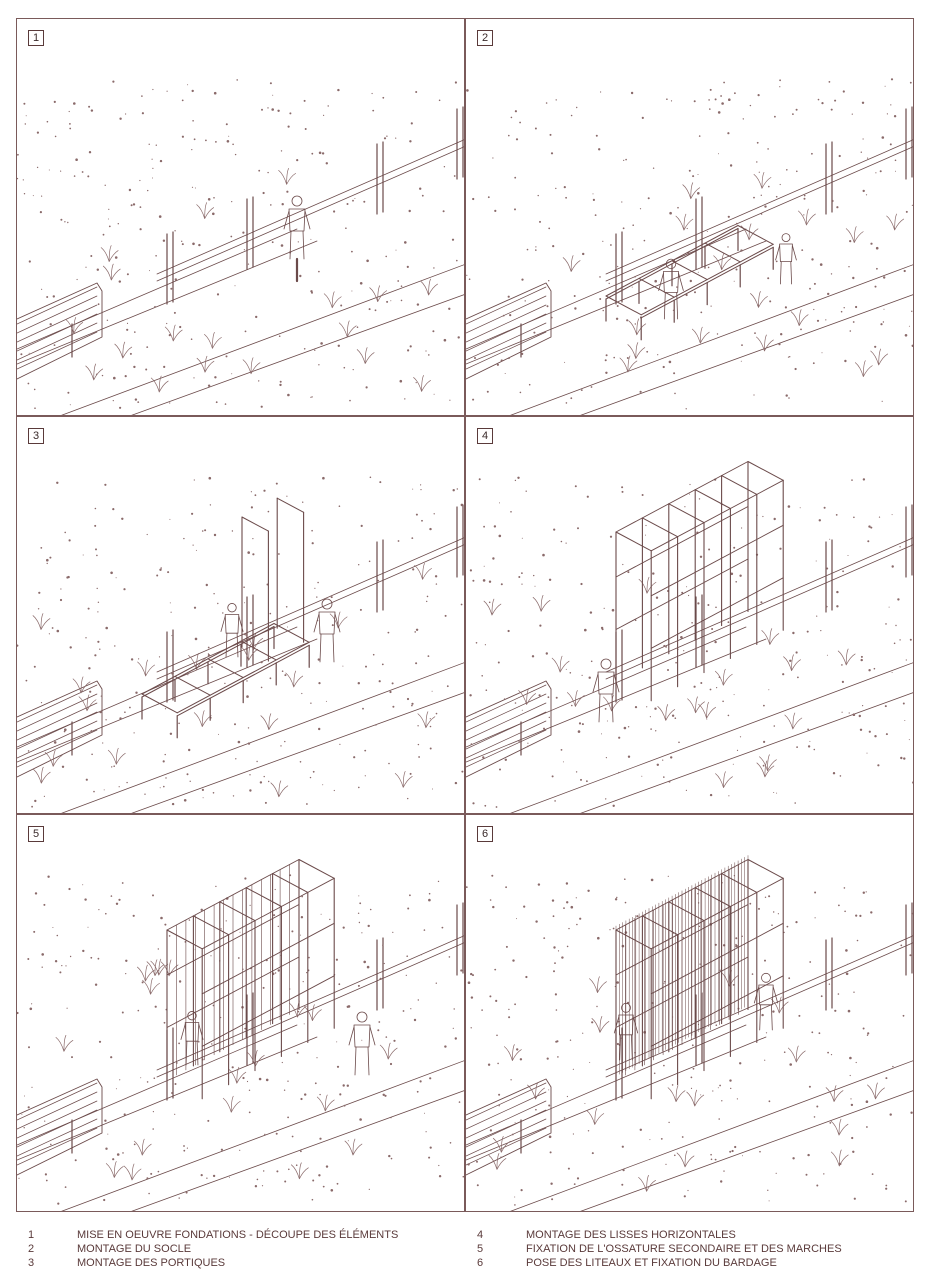 The image size is (929, 1279). I want to click on step-number-badge: 3, so click(36, 436).